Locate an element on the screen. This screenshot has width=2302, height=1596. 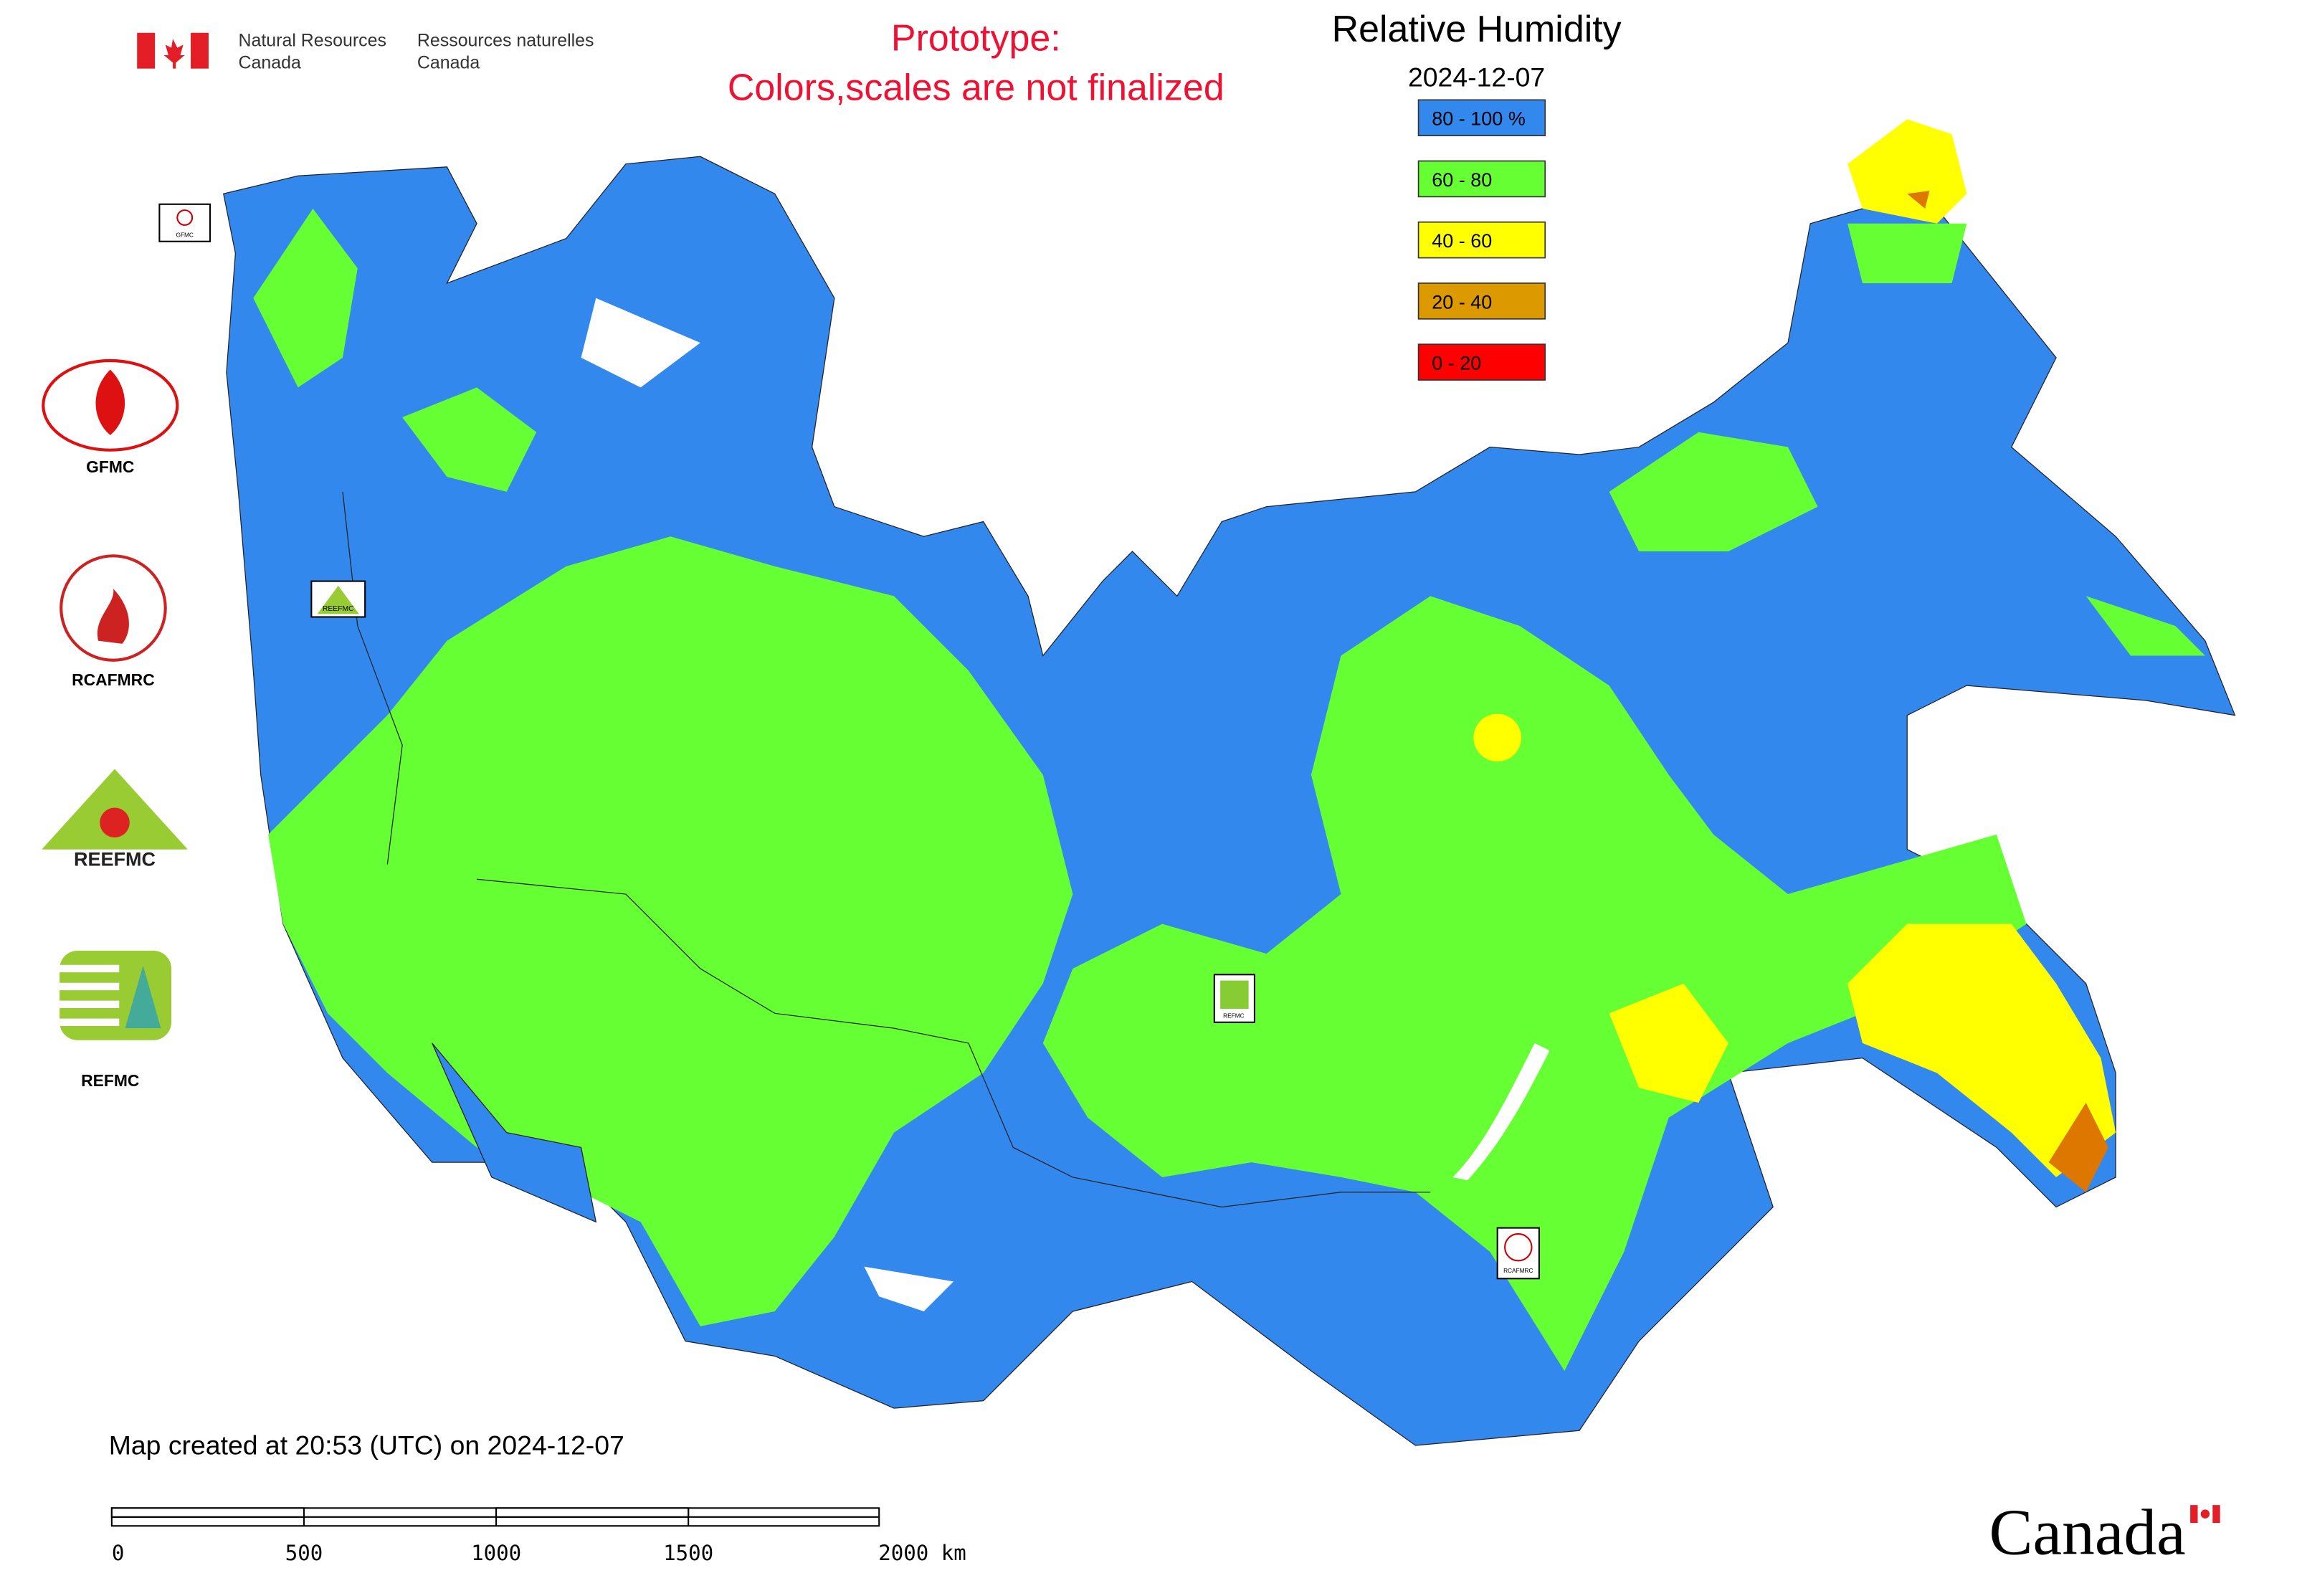
land-humid is located at coordinates (514, 1132).